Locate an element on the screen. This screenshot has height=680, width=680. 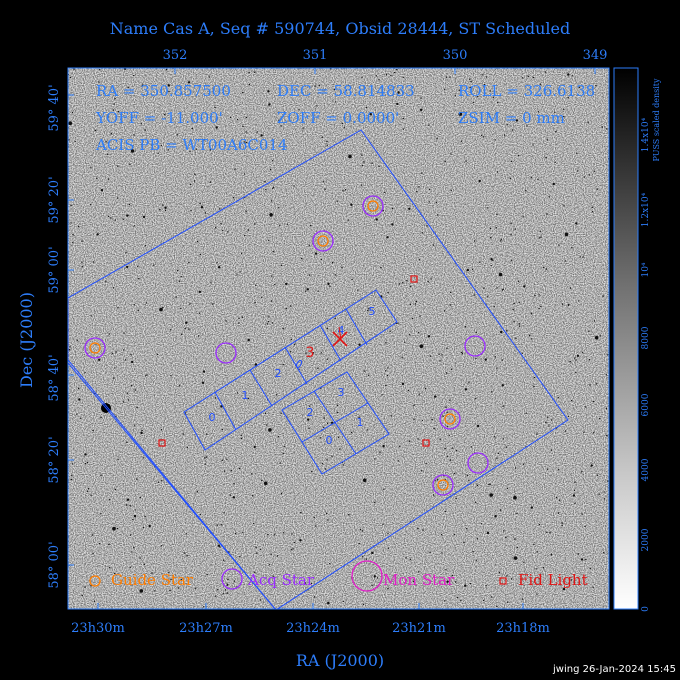
left-tick-label: 58° 20' is located at coordinates (54, 459).